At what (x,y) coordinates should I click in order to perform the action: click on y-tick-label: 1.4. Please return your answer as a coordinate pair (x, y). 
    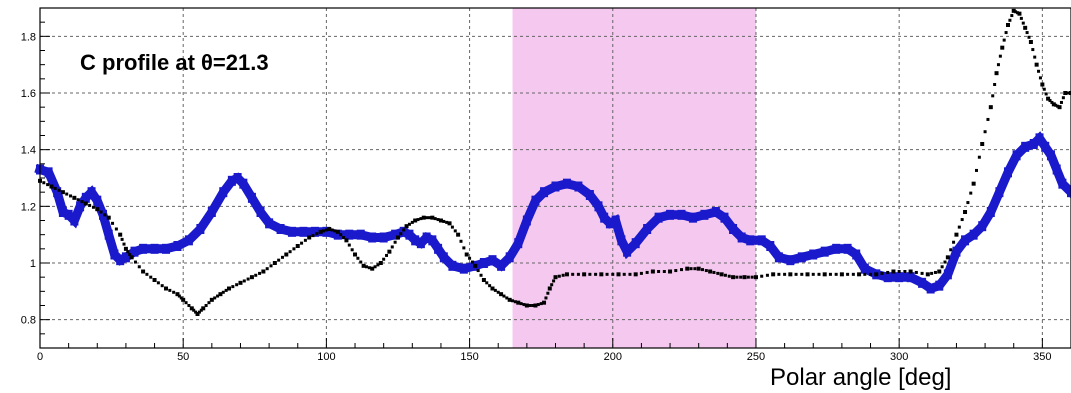
    Looking at the image, I should click on (28, 151).